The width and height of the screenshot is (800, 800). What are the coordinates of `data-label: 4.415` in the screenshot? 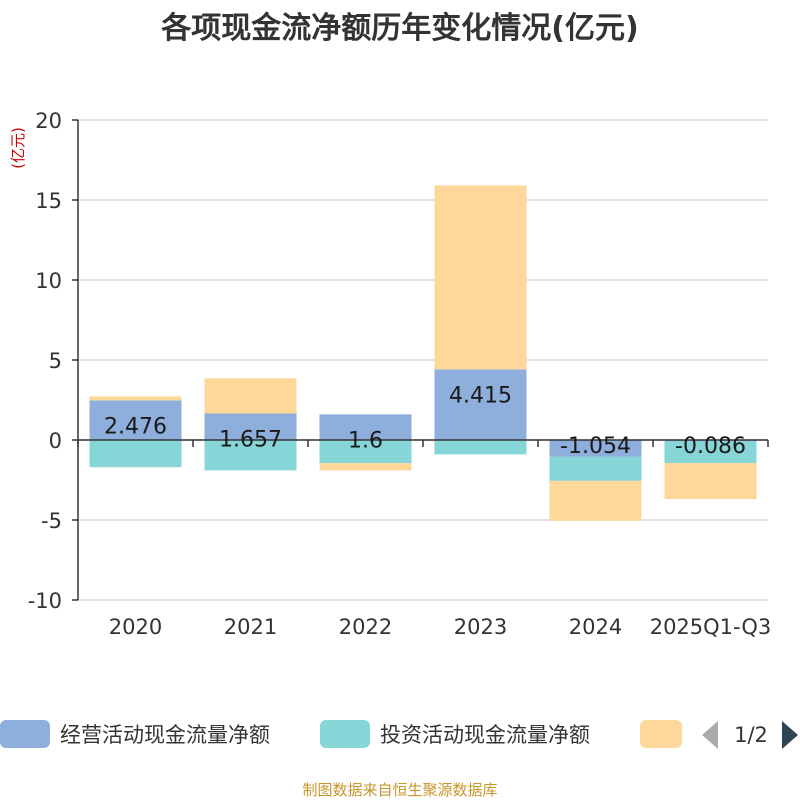 It's located at (480, 395).